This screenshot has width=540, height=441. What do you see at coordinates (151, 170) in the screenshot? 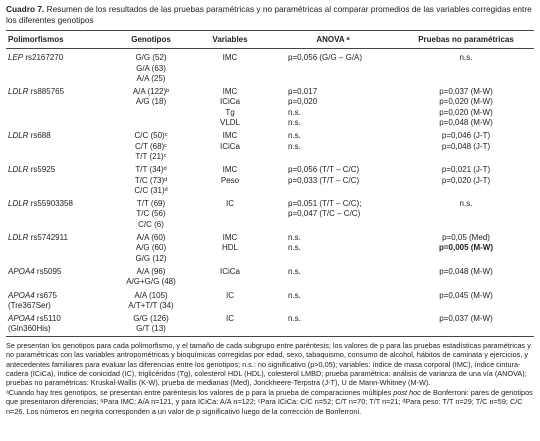
I see `genotype: T/T (34)ᵈ` at bounding box center [151, 170].